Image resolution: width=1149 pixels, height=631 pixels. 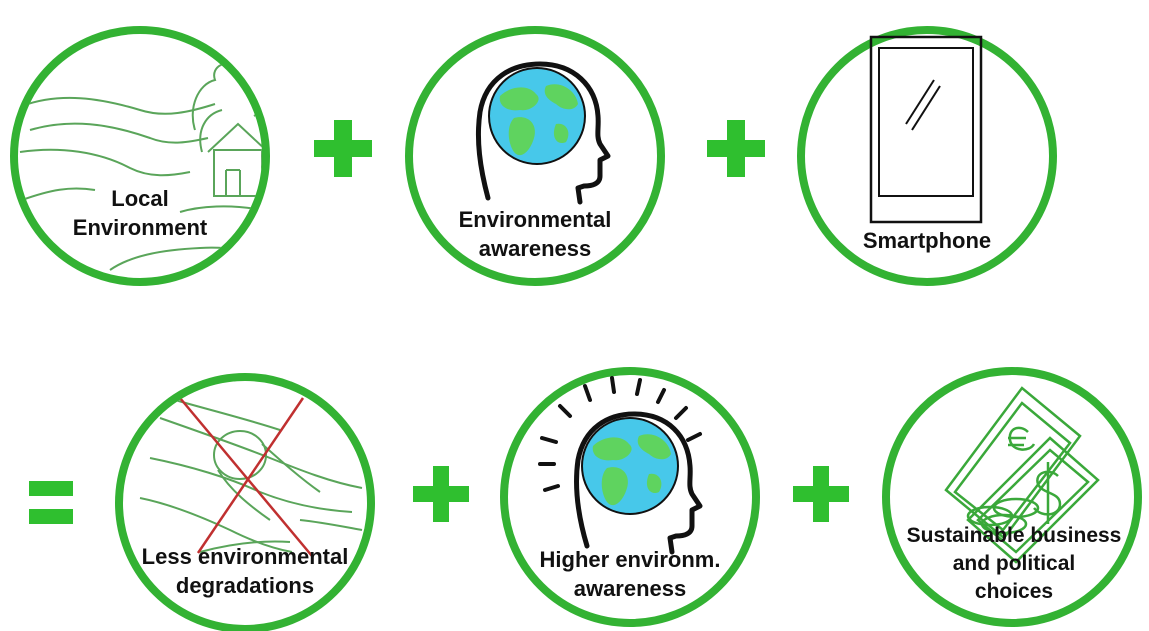 What do you see at coordinates (251, 477) in the screenshot?
I see `crossed-landscape-icon` at bounding box center [251, 477].